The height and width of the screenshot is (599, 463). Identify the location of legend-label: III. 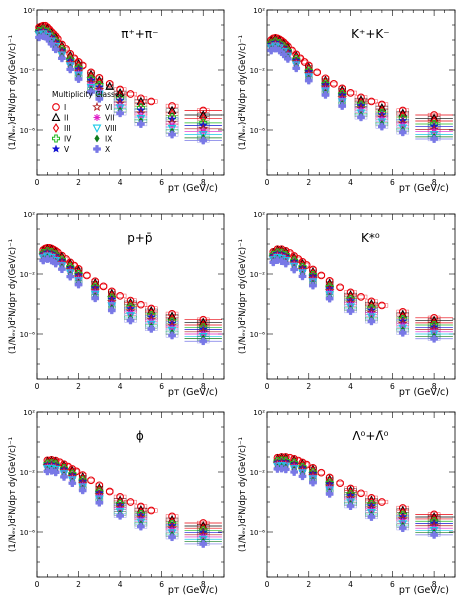
(67, 128).